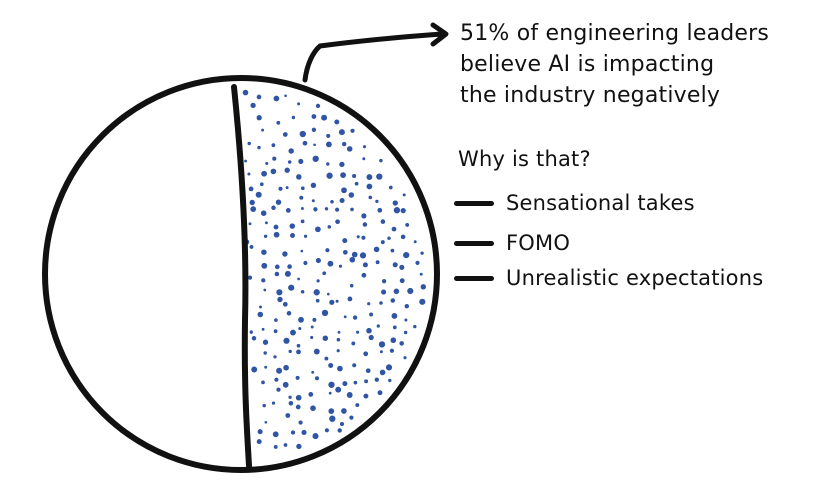 The width and height of the screenshot is (840, 492). I want to click on callout-arrow, so click(373, 57).